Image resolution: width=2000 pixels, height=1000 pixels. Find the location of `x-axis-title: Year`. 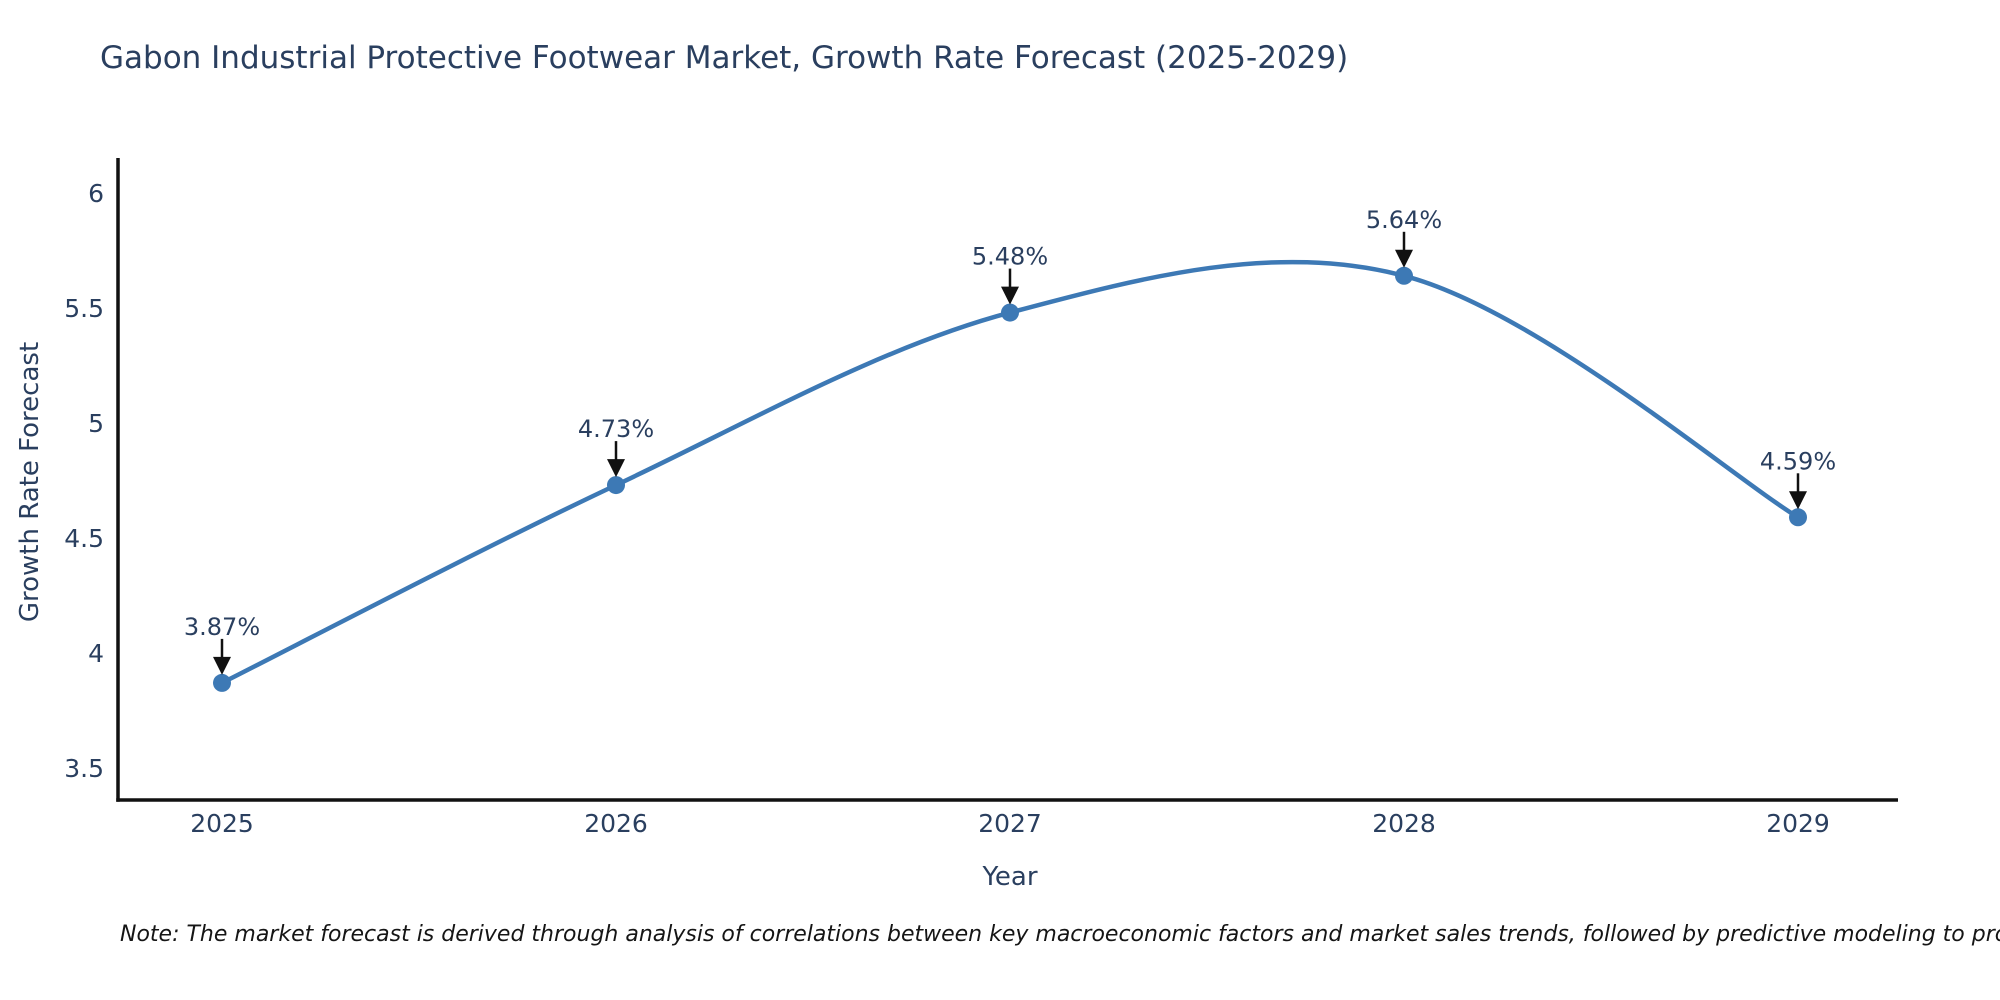

x-axis-title: Year is located at coordinates (1010, 877).